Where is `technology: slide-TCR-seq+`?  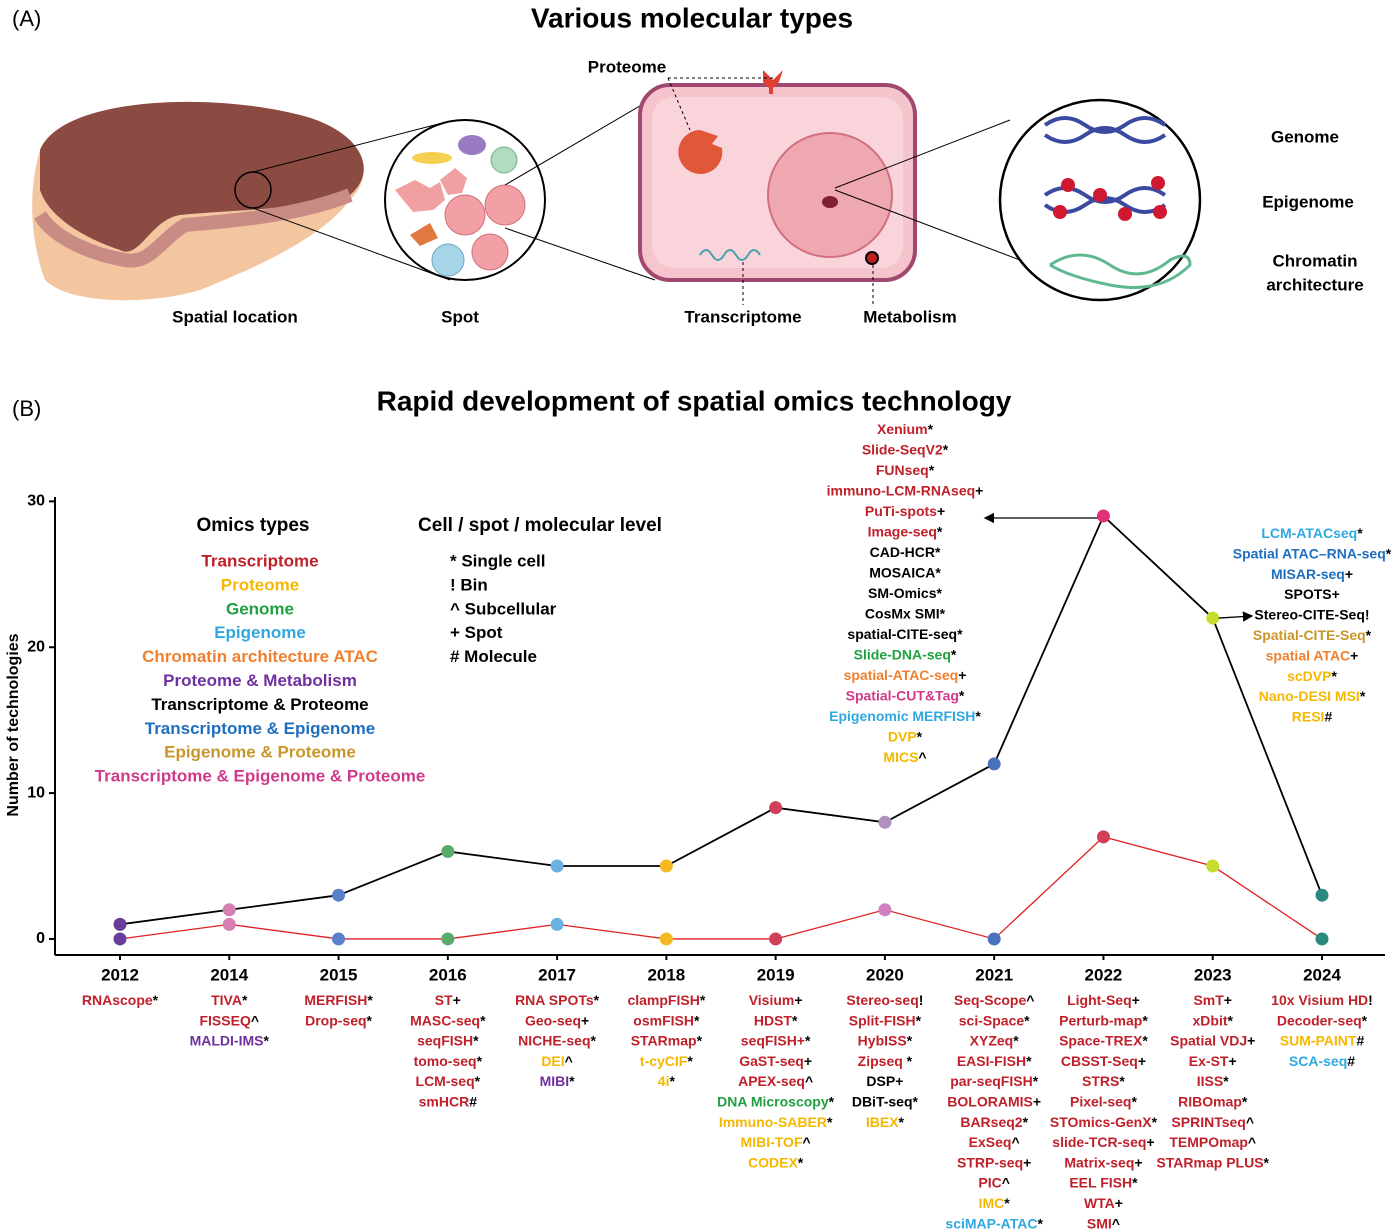 technology: slide-TCR-seq+ is located at coordinates (1103, 1142).